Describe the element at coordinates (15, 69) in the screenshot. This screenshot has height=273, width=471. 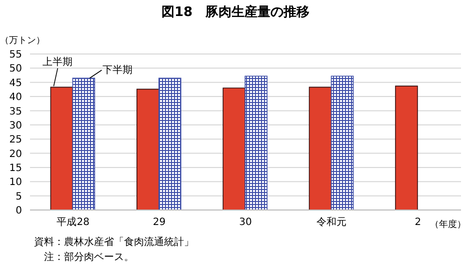
I see `y-tick-label: 50` at that location.